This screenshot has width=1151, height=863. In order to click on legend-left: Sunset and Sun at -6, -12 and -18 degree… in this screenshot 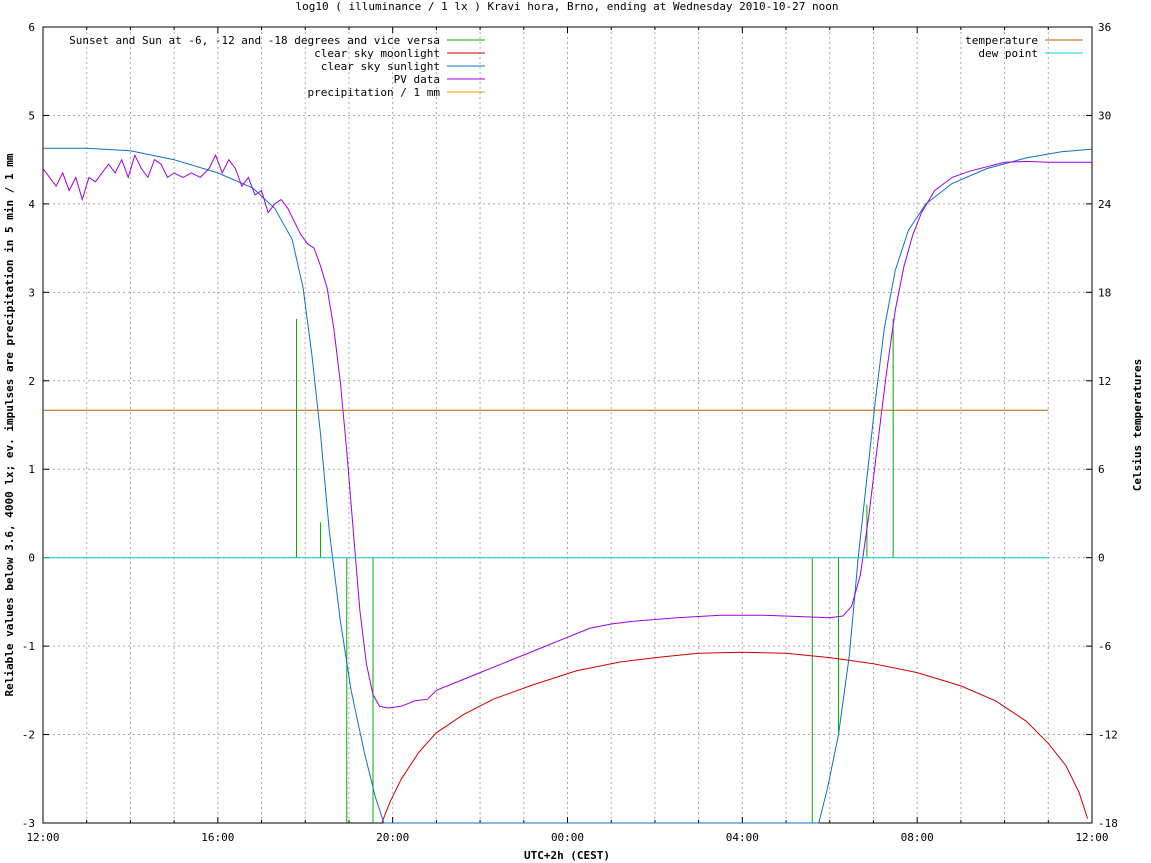, I will do `click(277, 66)`.